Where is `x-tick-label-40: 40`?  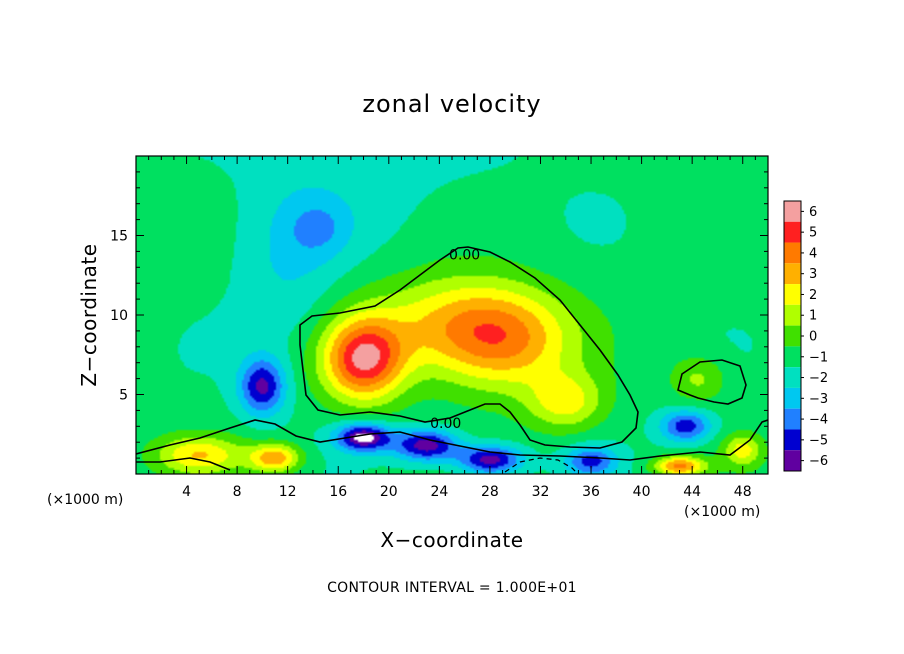 x-tick-label-40: 40 is located at coordinates (642, 492).